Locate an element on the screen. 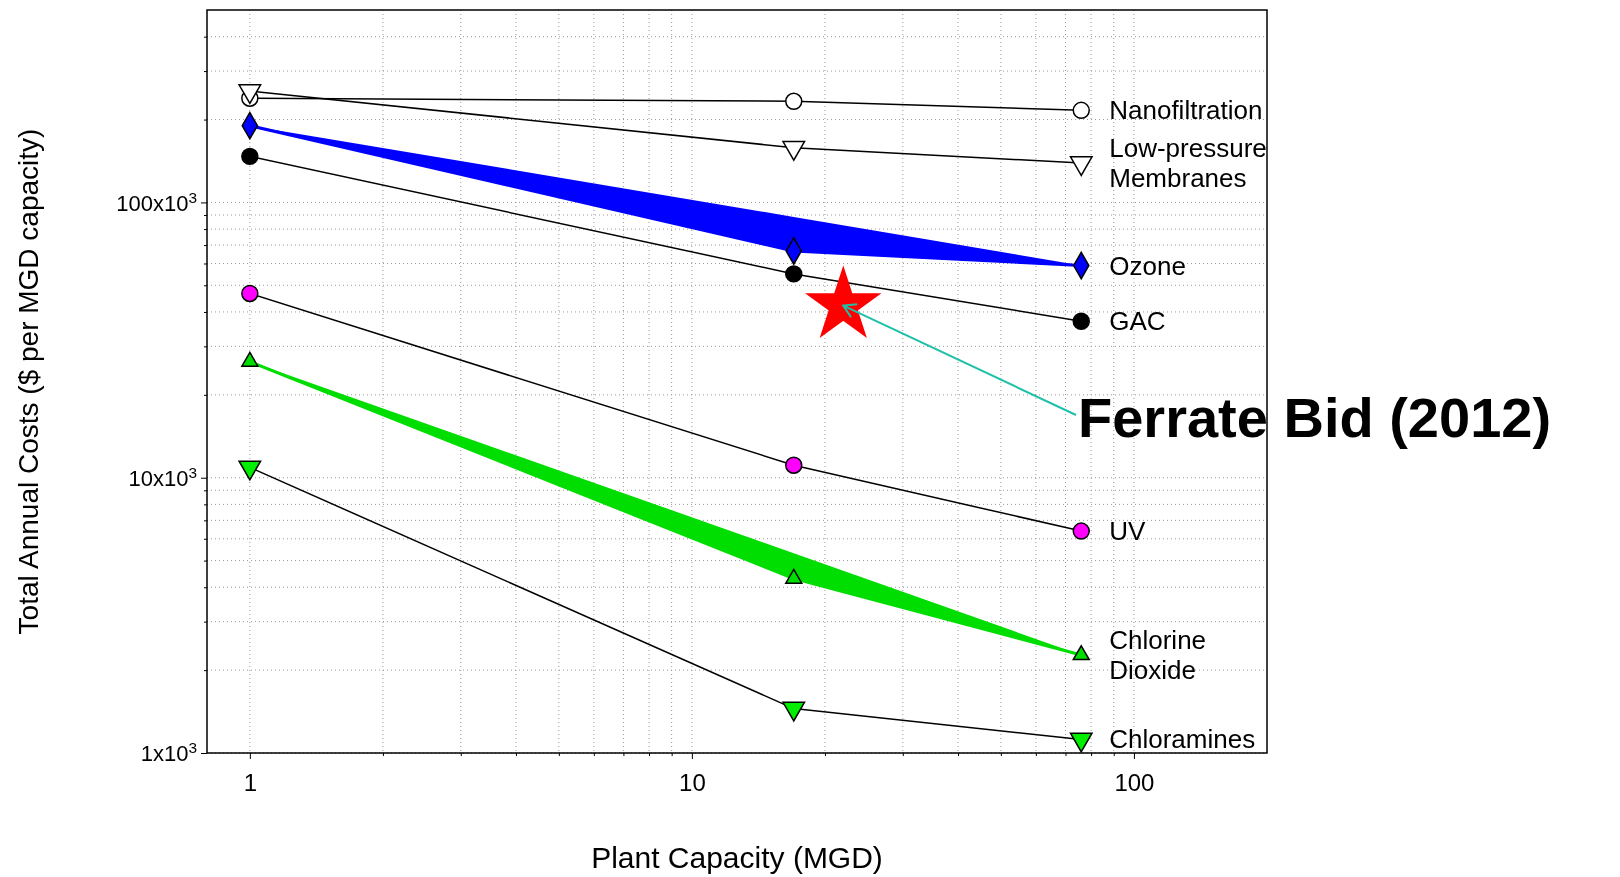 The width and height of the screenshot is (1620, 877). annotation: Ferrate Bid (2012) is located at coordinates (1315, 417).